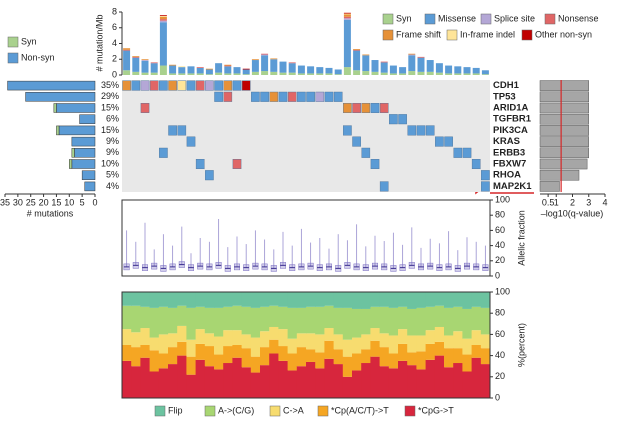 Image resolution: width=619 pixels, height=421 pixels. What do you see at coordinates (502, 199) in the screenshot?
I see `y-tick-label: 100` at bounding box center [502, 199].